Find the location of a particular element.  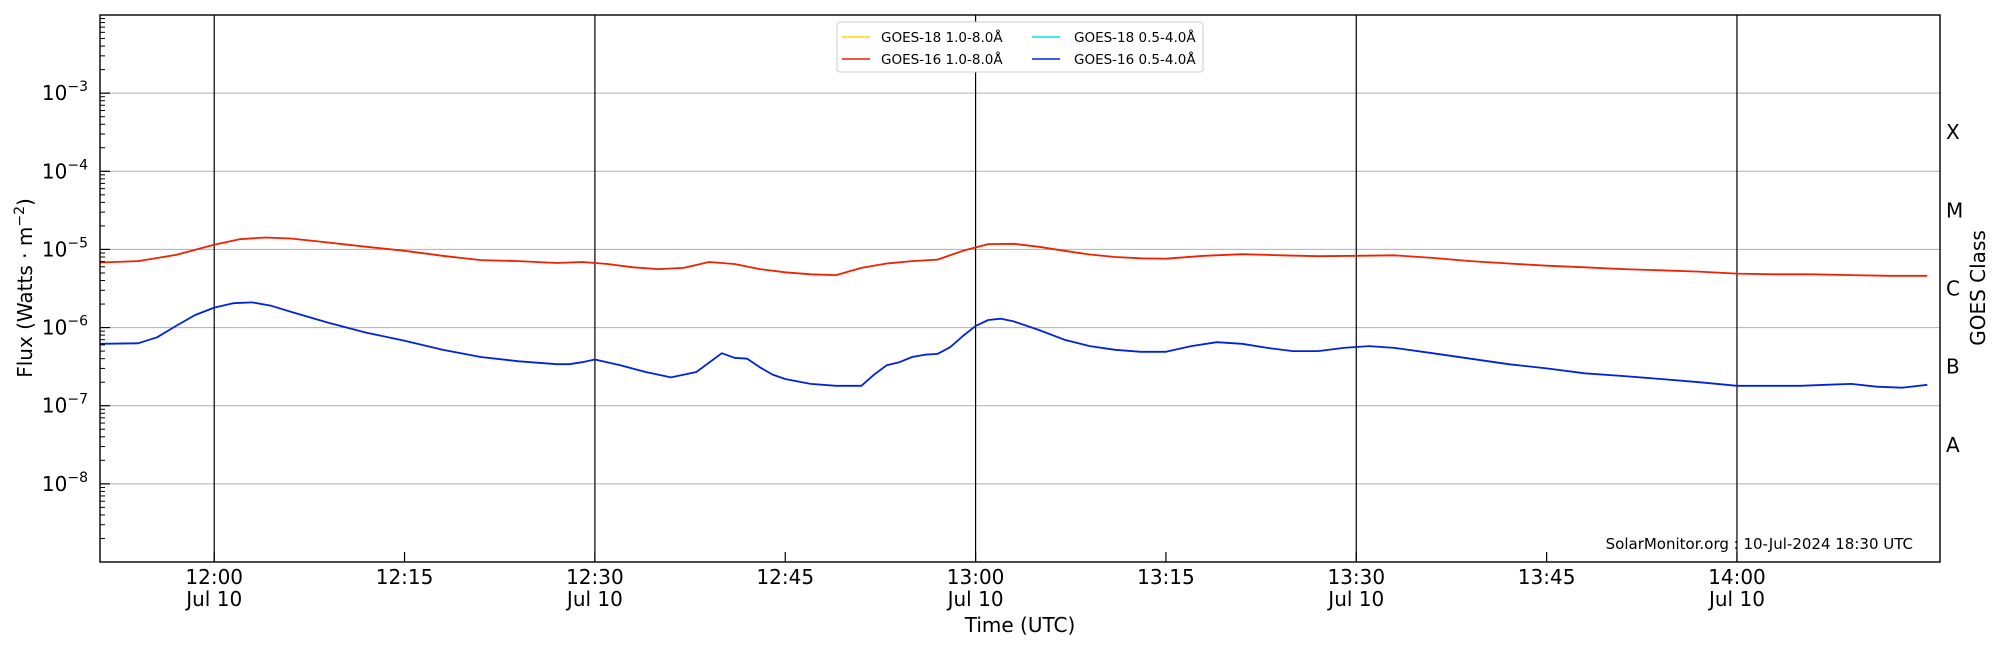

goes-class-axis-title: GOES Class is located at coordinates (1978, 288).